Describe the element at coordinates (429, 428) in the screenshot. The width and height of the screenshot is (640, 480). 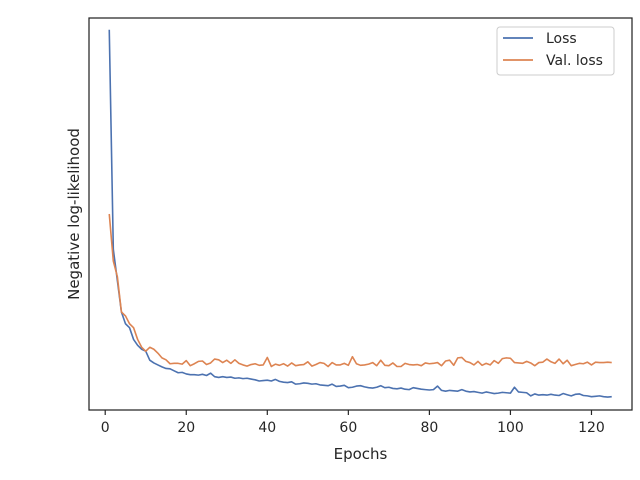
I see `x-tick-label: 80` at that location.